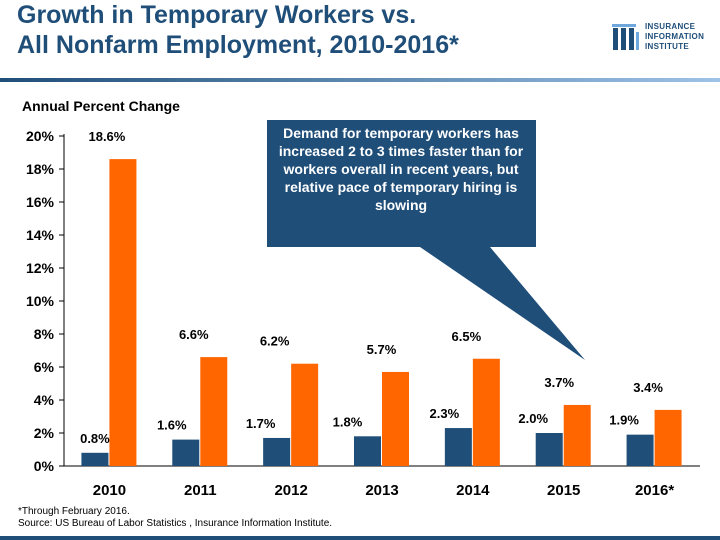 This screenshot has width=720, height=540. I want to click on bottom-rule, so click(360, 538).